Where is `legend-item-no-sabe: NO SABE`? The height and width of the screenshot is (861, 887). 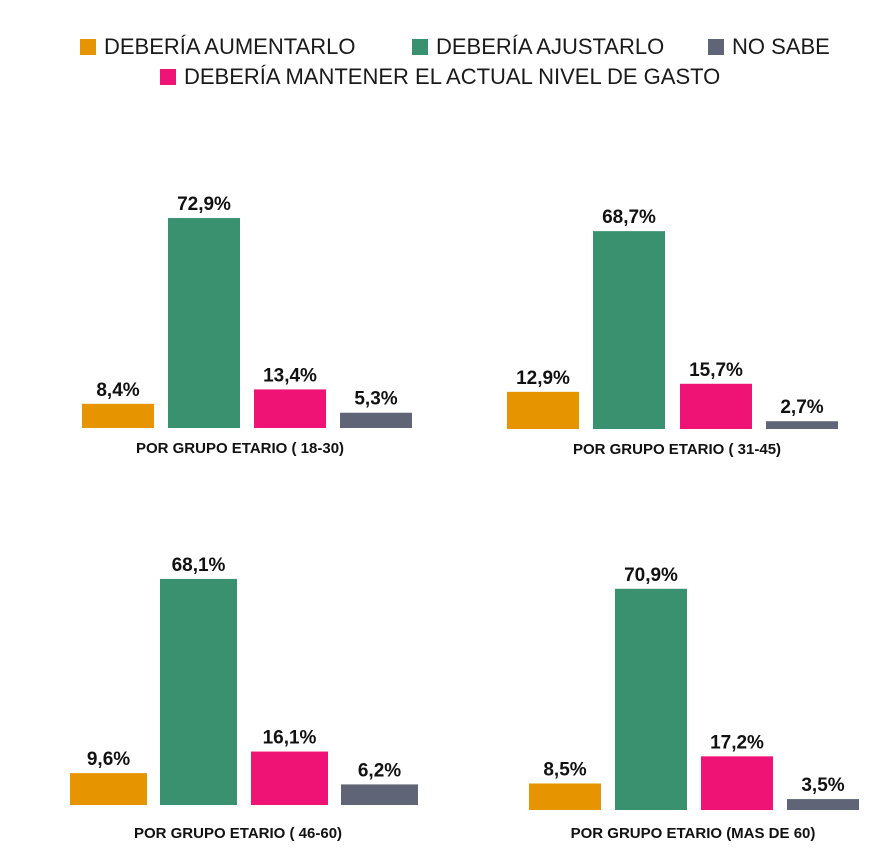 legend-item-no-sabe: NO SABE is located at coordinates (769, 47).